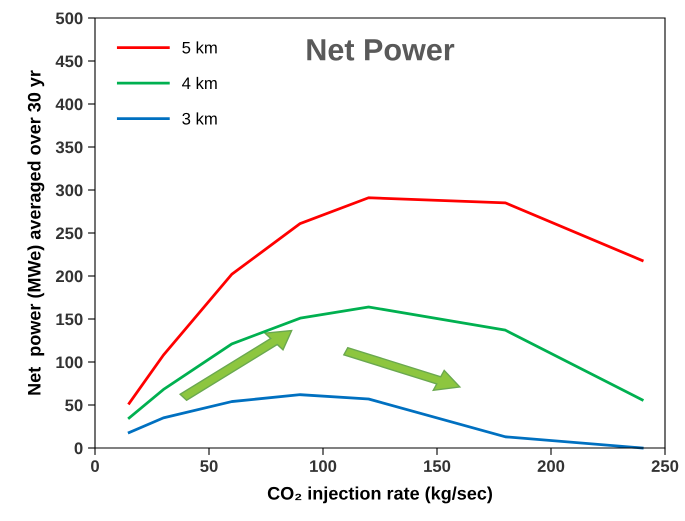  I want to click on legend-label: 4 km, so click(199, 82).